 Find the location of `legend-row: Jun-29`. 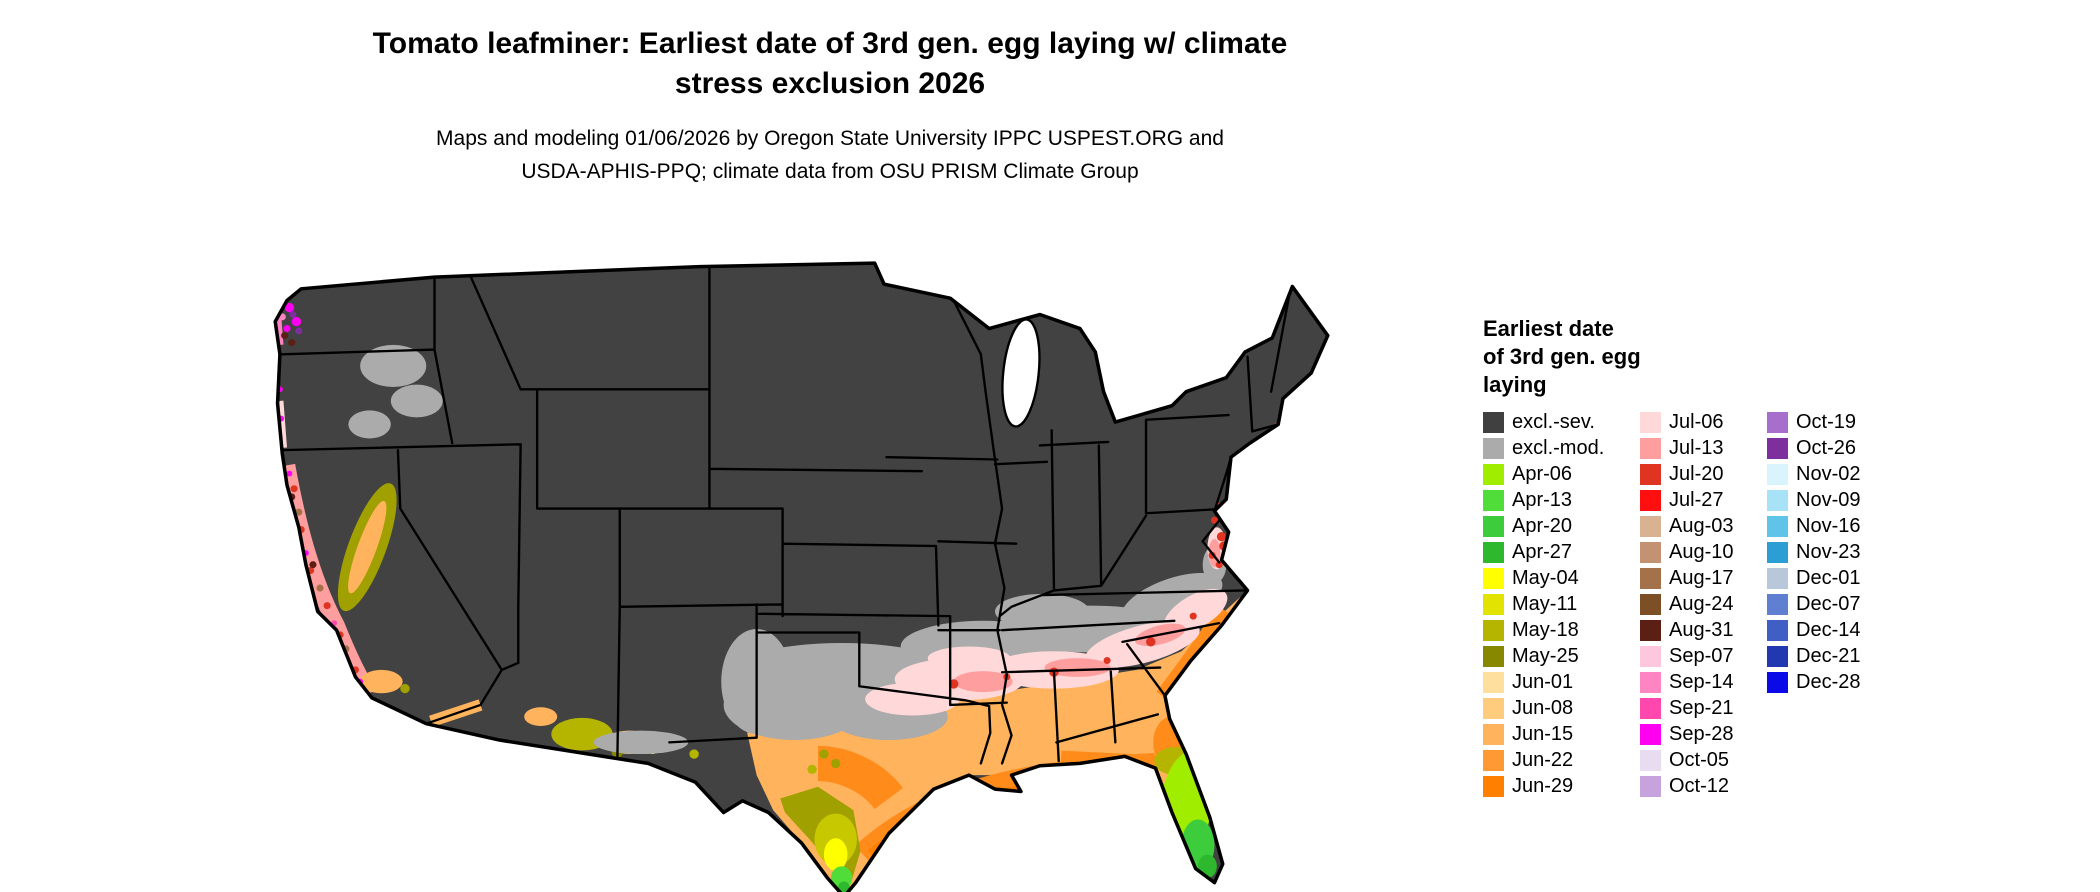

legend-row: Jun-29 is located at coordinates (1561, 786).